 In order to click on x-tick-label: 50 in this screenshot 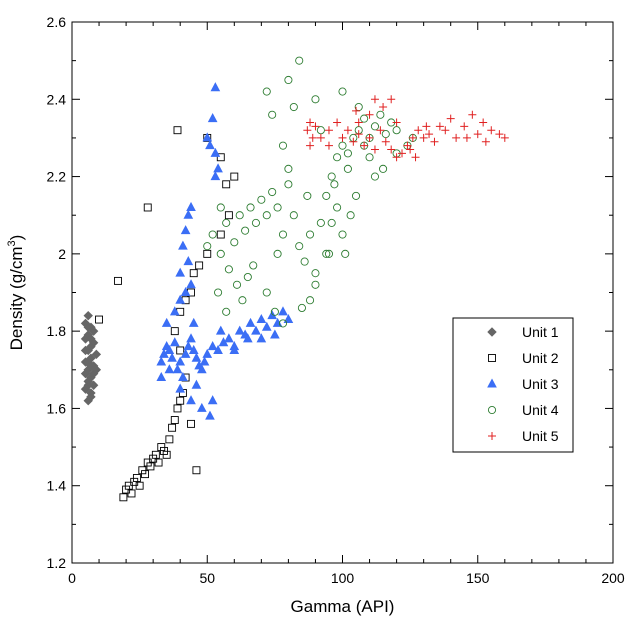, I will do `click(207, 578)`.